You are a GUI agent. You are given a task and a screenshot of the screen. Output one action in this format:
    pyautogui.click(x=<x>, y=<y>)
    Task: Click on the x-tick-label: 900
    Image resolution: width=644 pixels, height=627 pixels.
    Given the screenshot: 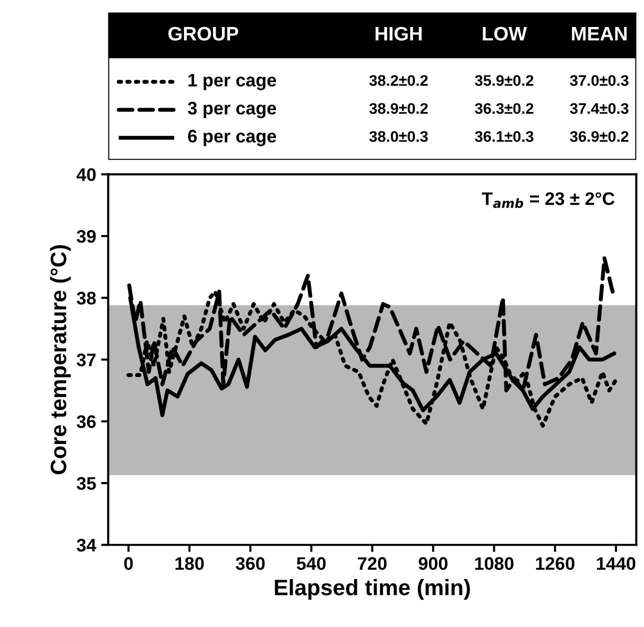 What is the action you would take?
    pyautogui.click(x=433, y=563)
    